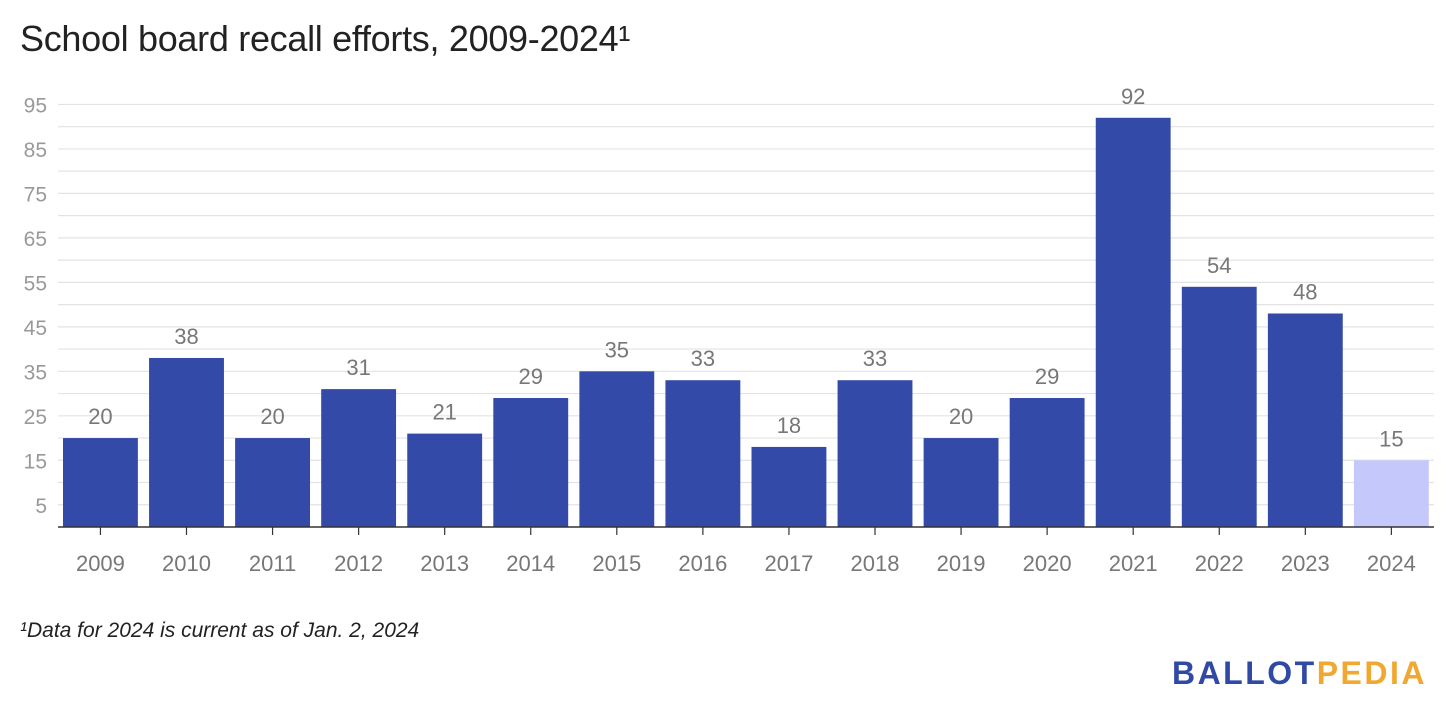 Image resolution: width=1452 pixels, height=718 pixels. What do you see at coordinates (35, 461) in the screenshot?
I see `y-tick-label: 15` at bounding box center [35, 461].